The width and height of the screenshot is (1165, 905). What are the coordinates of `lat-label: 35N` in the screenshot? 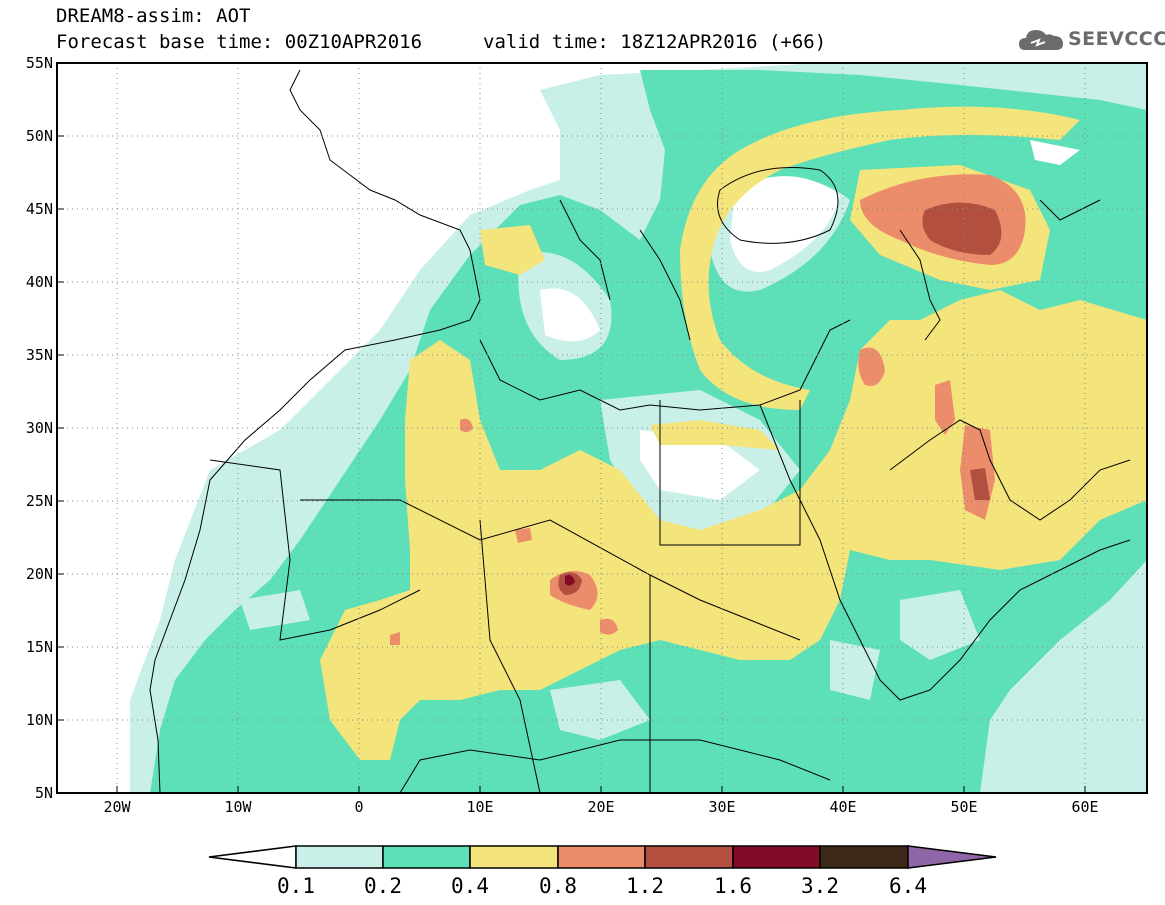 It's located at (39, 355).